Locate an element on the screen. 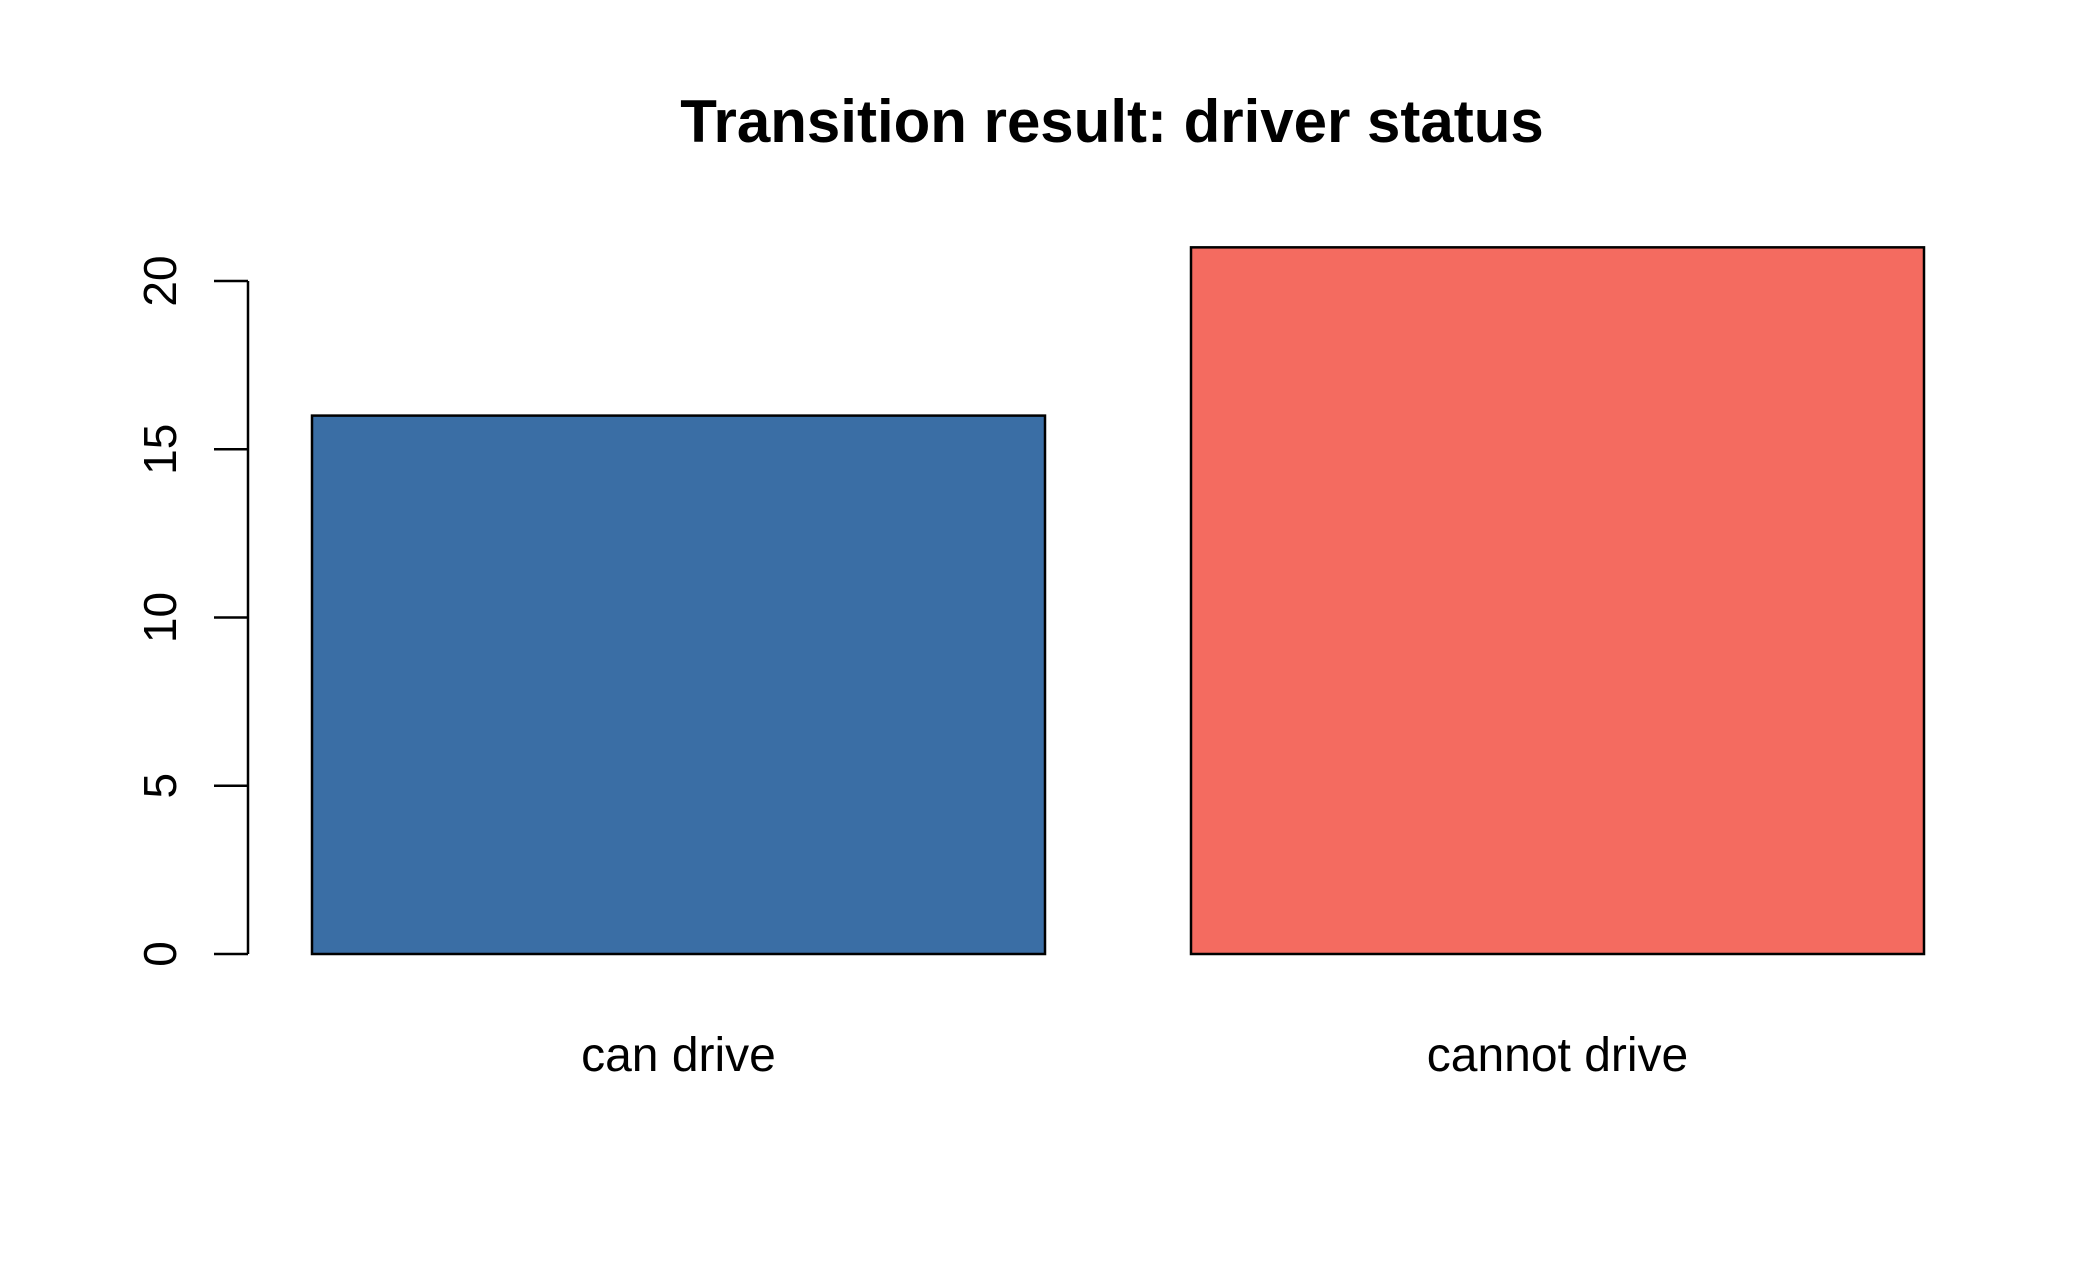 The image size is (2100, 1265). y-tick-label: 15 is located at coordinates (160, 449).